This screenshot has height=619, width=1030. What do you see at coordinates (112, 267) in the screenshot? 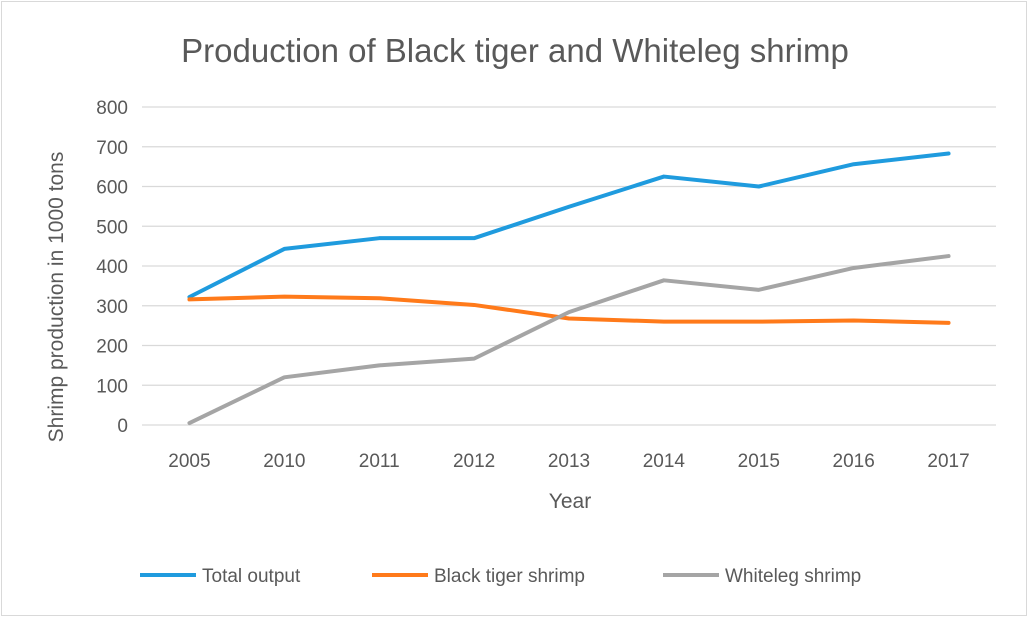
I see `y-tick-label: 400` at bounding box center [112, 267].